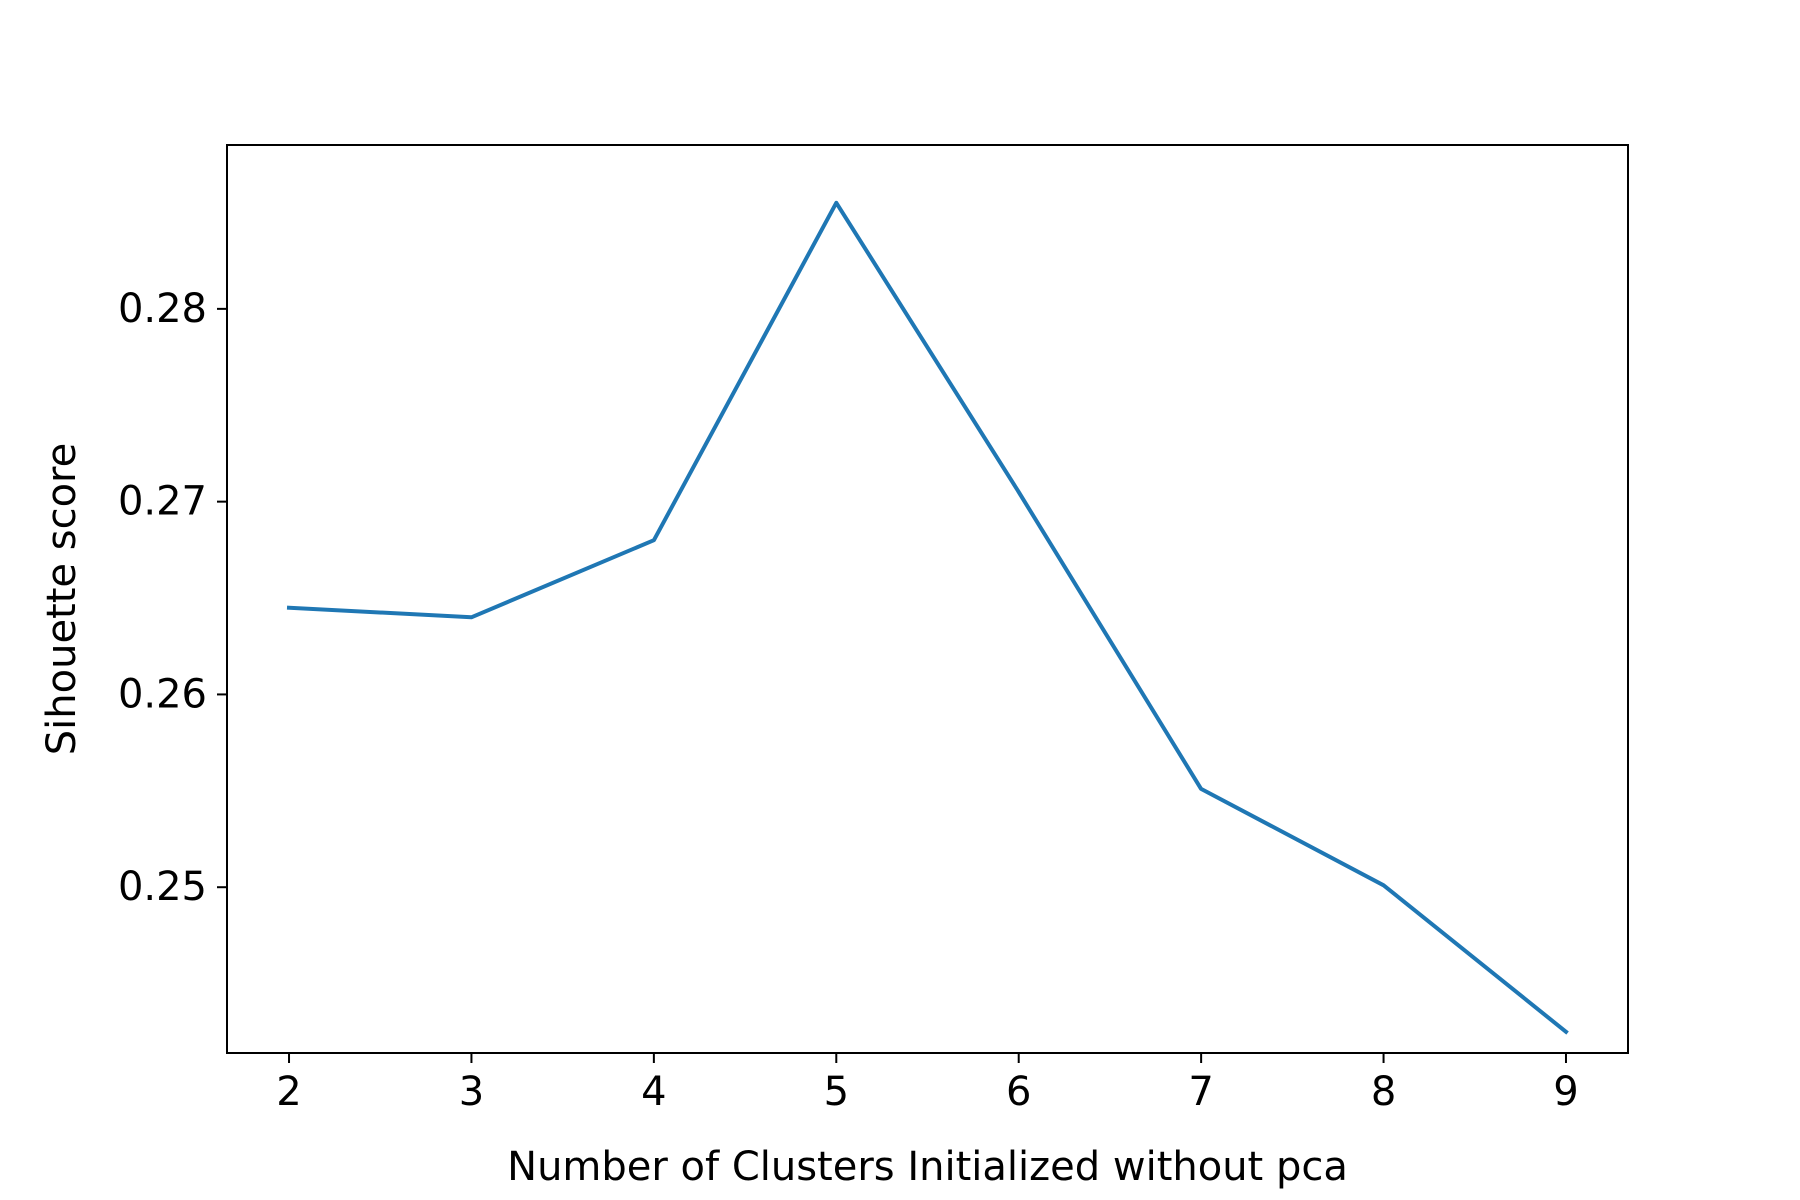 This screenshot has height=1200, width=1800. What do you see at coordinates (836, 1092) in the screenshot?
I see `x-tick-label: 5` at bounding box center [836, 1092].